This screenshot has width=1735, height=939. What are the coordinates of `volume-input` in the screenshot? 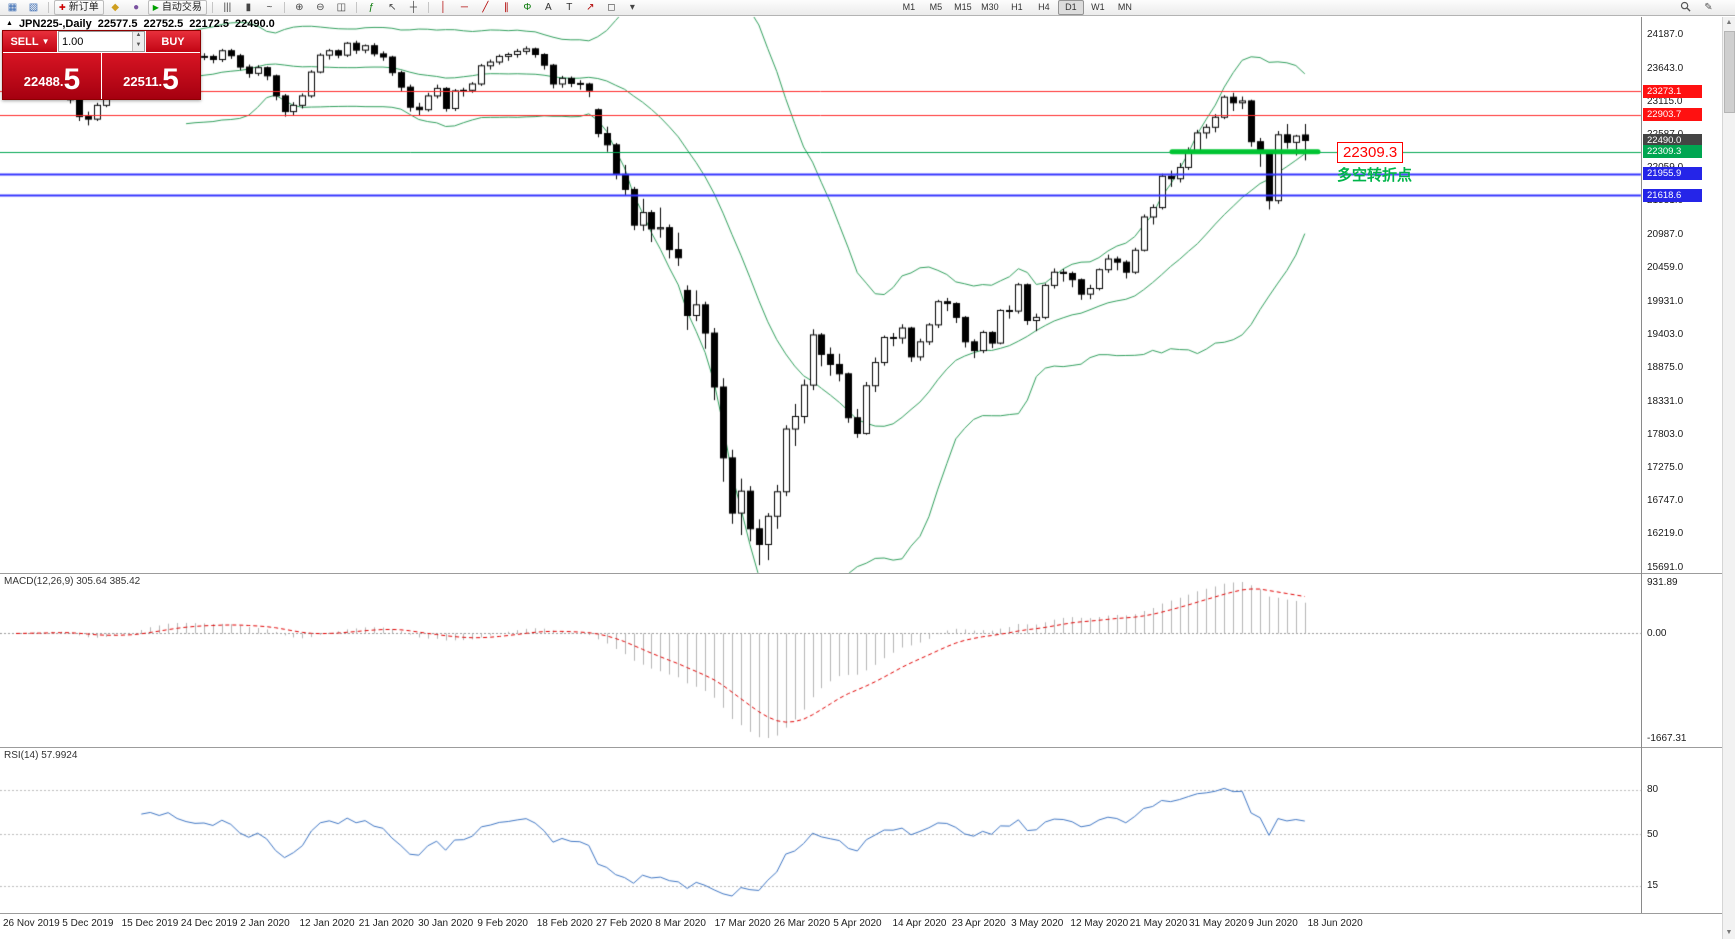 It's located at (95, 41).